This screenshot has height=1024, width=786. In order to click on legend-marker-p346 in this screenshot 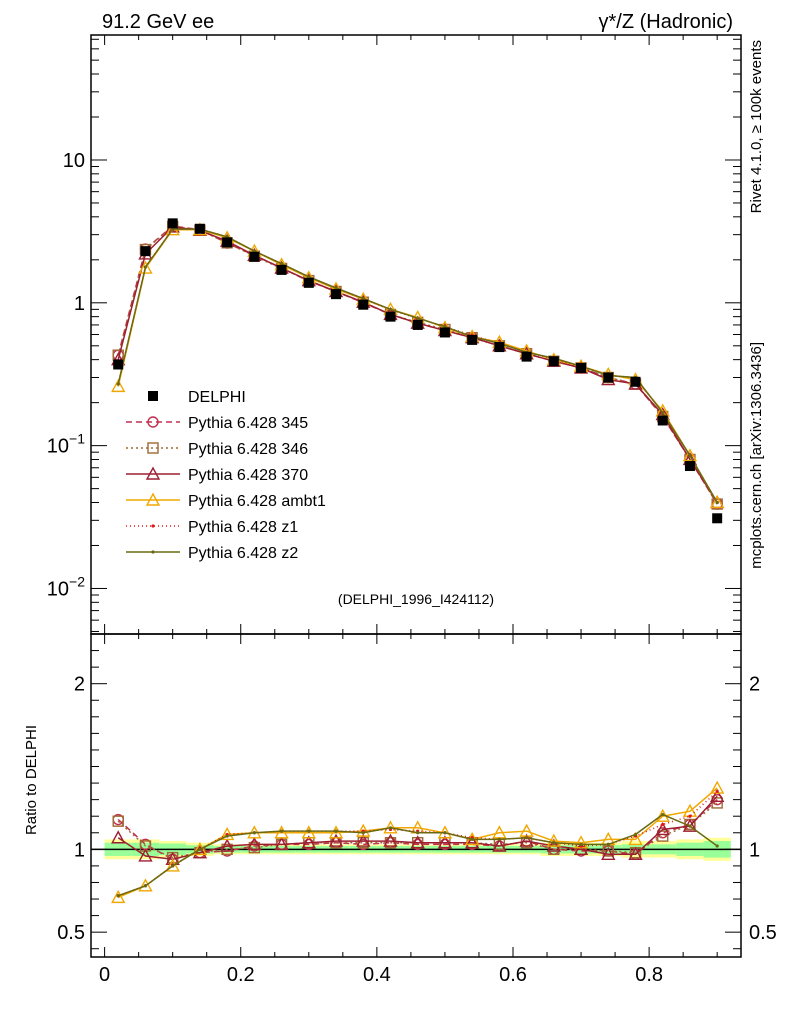, I will do `click(153, 448)`.